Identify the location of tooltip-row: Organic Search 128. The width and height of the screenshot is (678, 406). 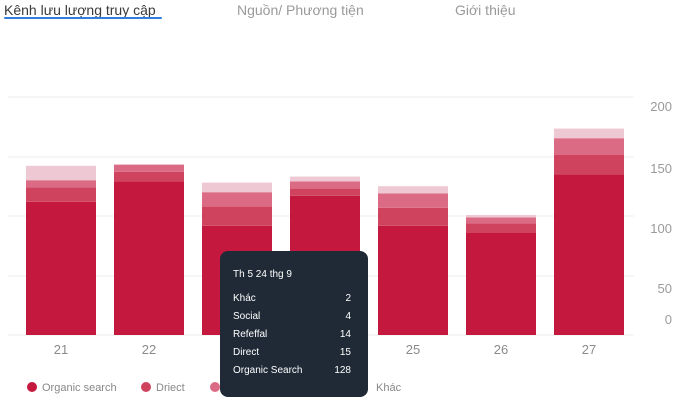
(292, 372).